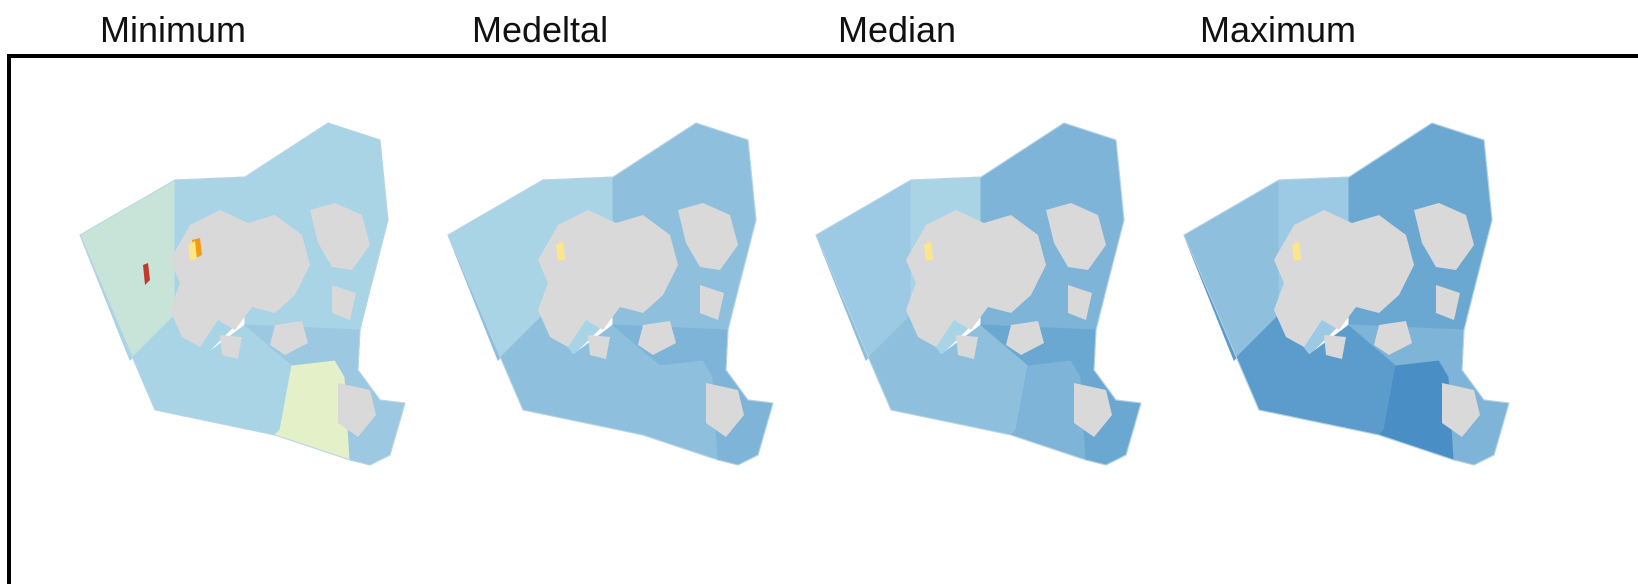  I want to click on map-minimum, so click(242, 294).